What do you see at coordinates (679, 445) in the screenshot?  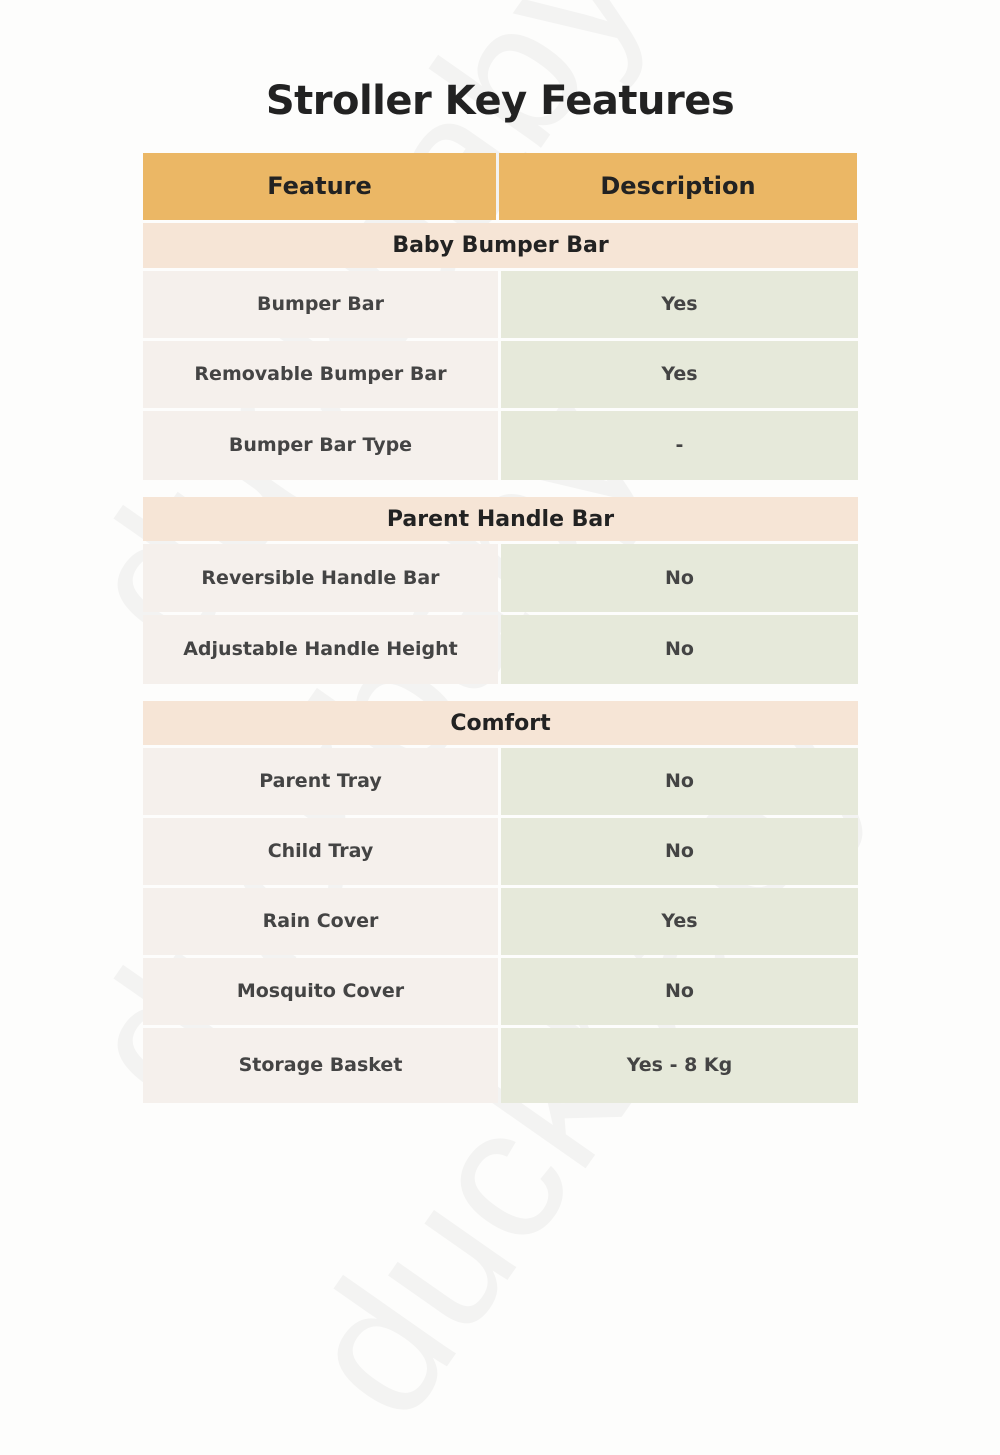 I see `value-cell: -` at bounding box center [679, 445].